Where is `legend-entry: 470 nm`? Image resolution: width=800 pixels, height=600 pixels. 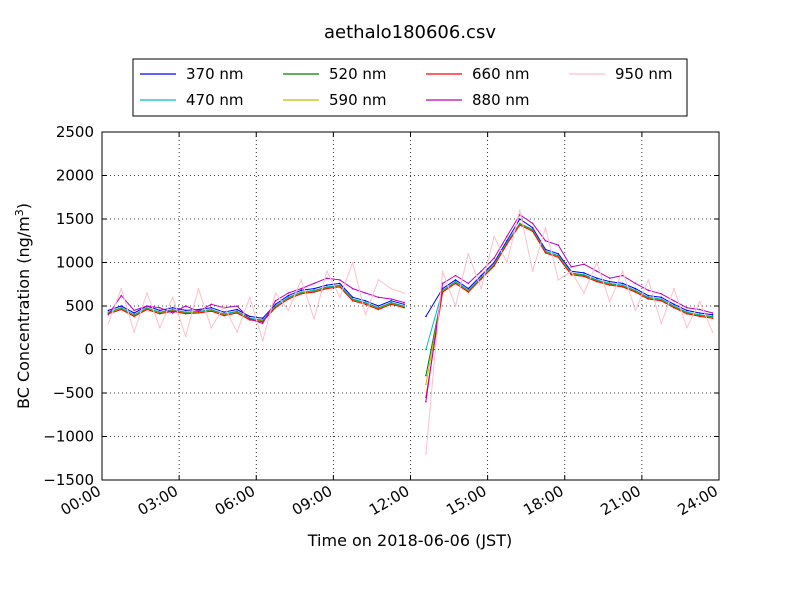
legend-entry: 470 nm is located at coordinates (192, 100).